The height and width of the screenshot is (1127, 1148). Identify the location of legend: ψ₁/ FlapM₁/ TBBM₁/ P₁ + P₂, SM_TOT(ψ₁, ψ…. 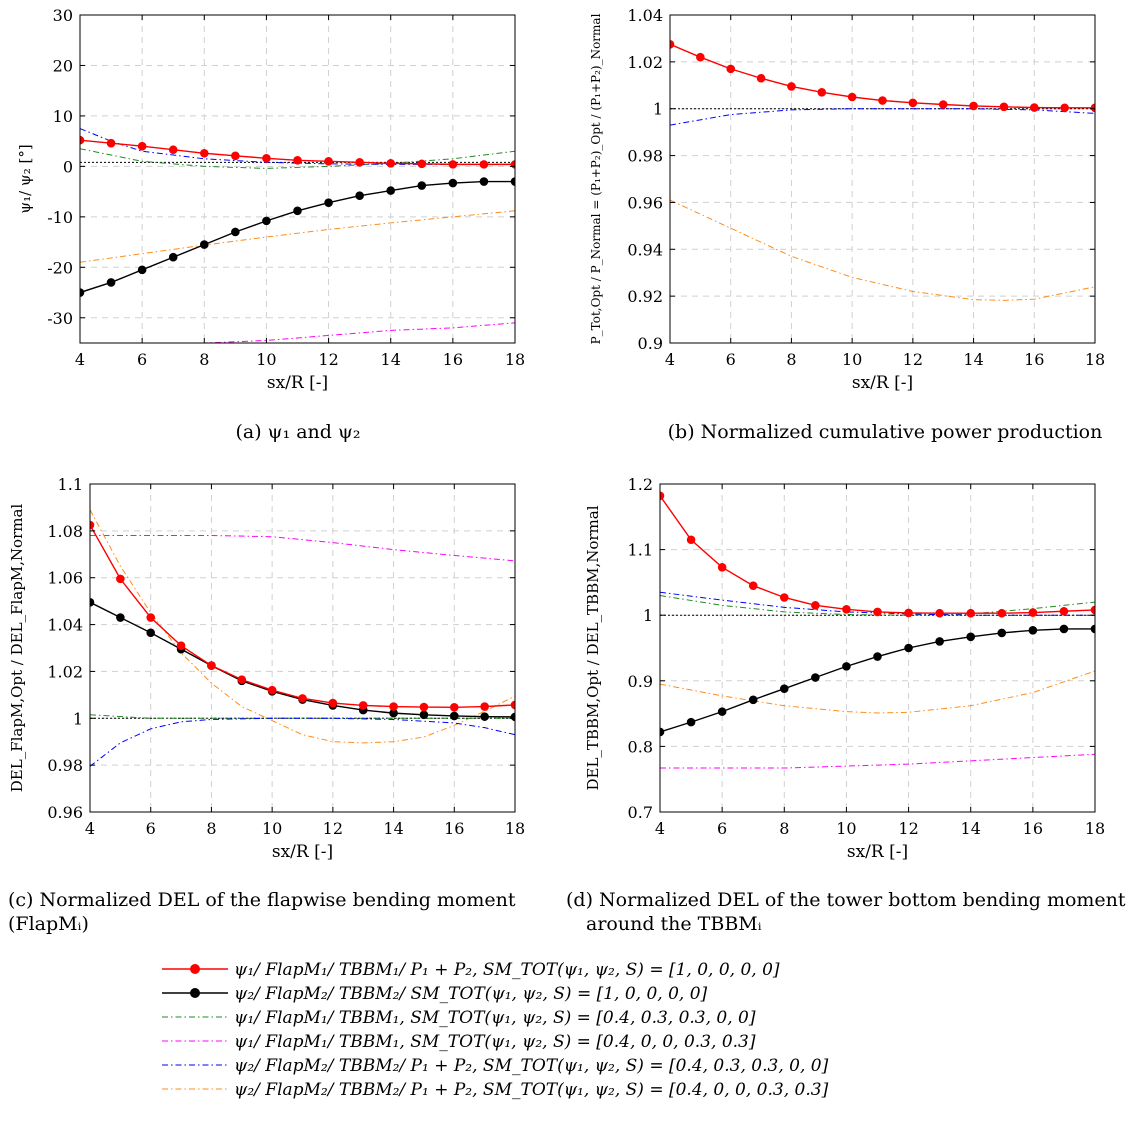
(495, 1030).